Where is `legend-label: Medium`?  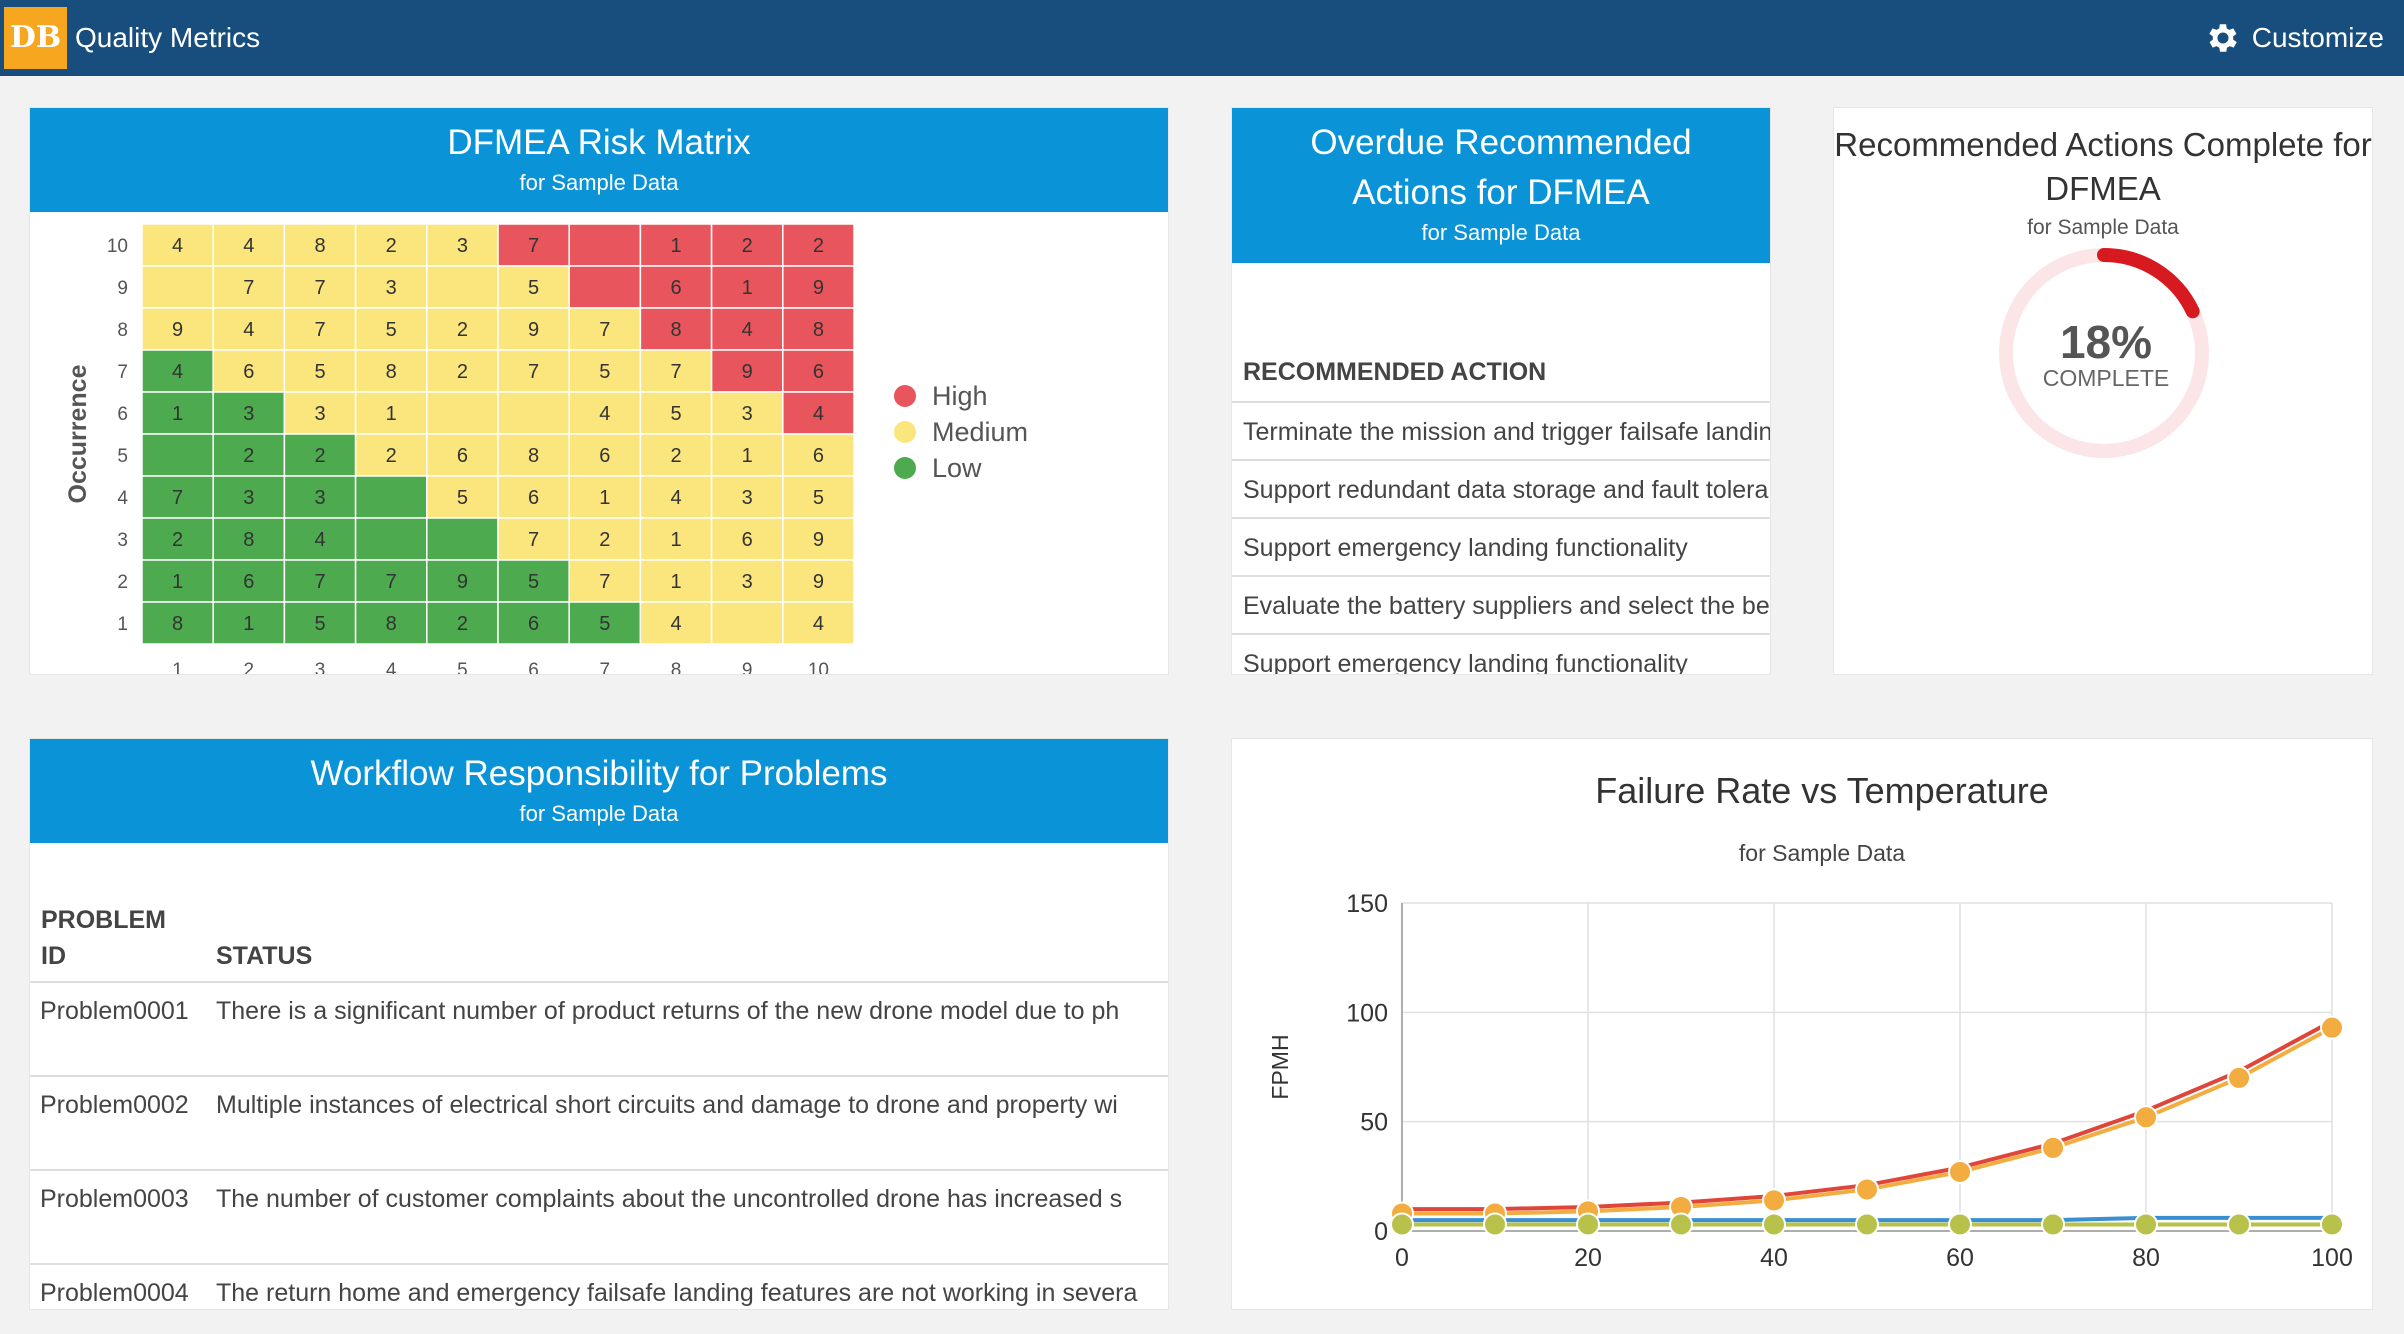 legend-label: Medium is located at coordinates (980, 432).